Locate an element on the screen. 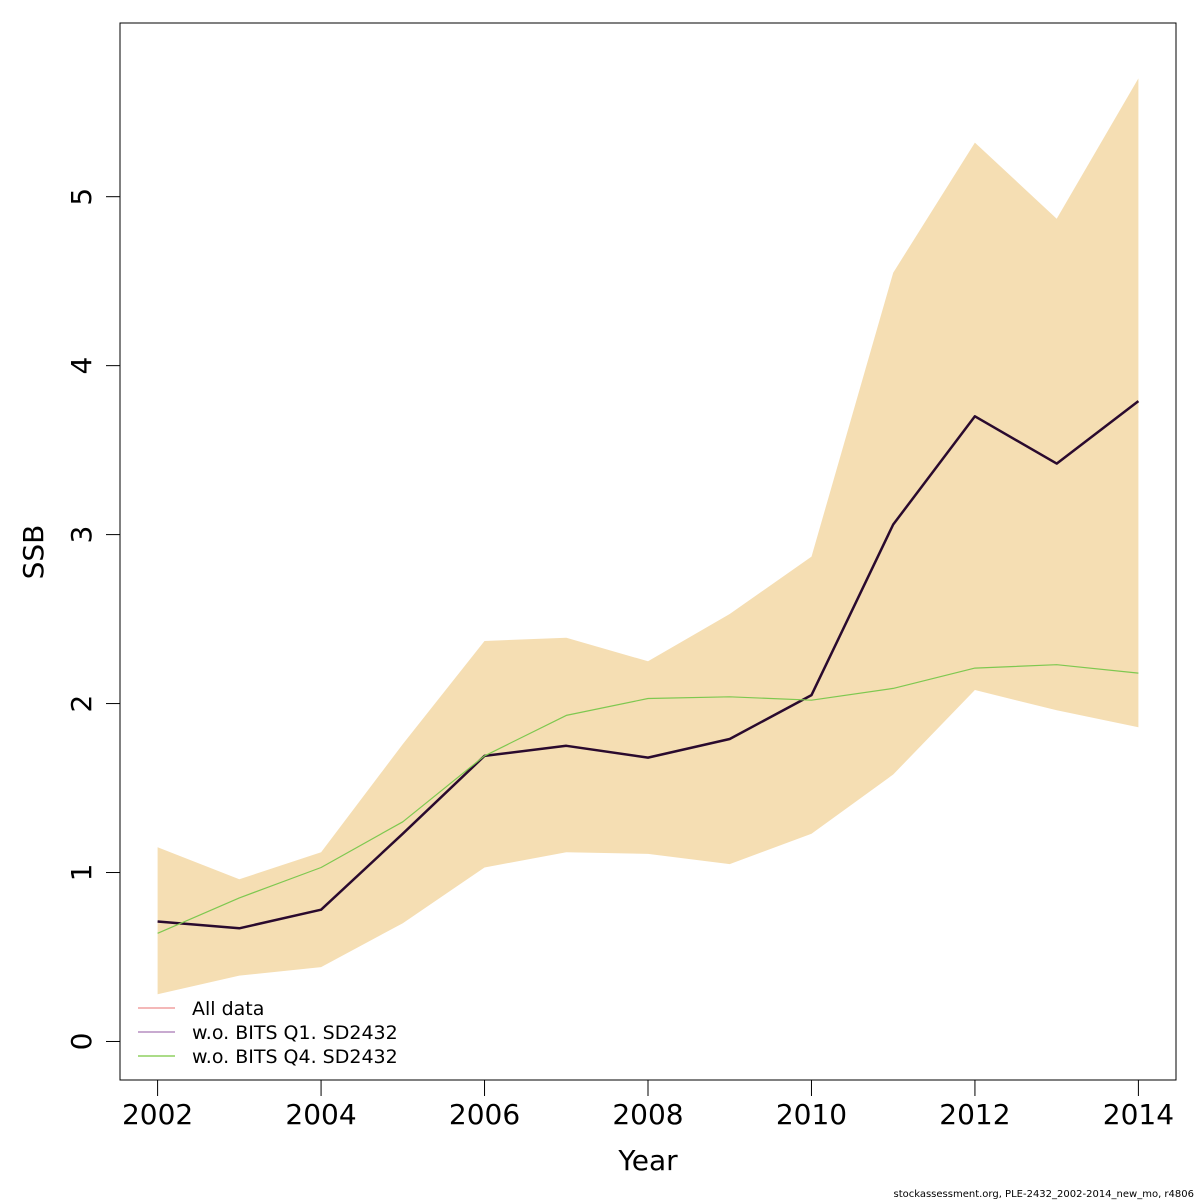 The height and width of the screenshot is (1200, 1200). x-tick-label: 2010 is located at coordinates (811, 1114).